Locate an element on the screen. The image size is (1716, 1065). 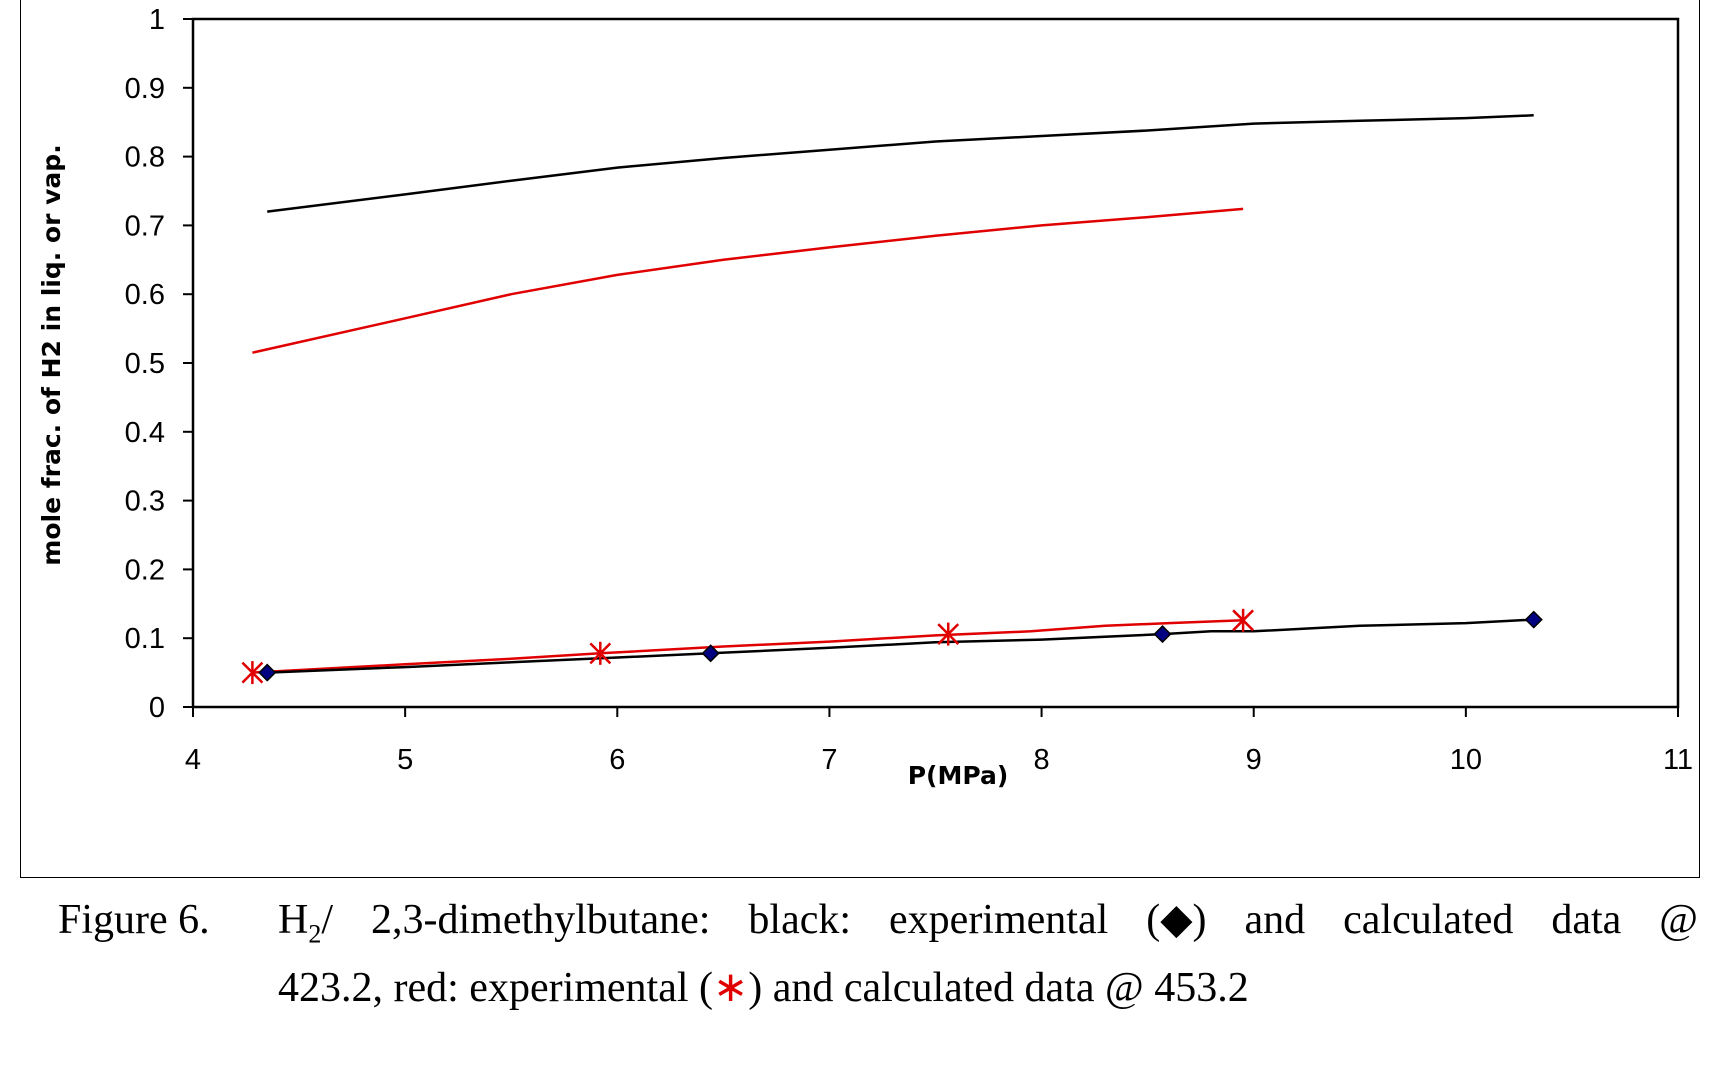
series-calc-vapor-423.2 is located at coordinates (900, 163).